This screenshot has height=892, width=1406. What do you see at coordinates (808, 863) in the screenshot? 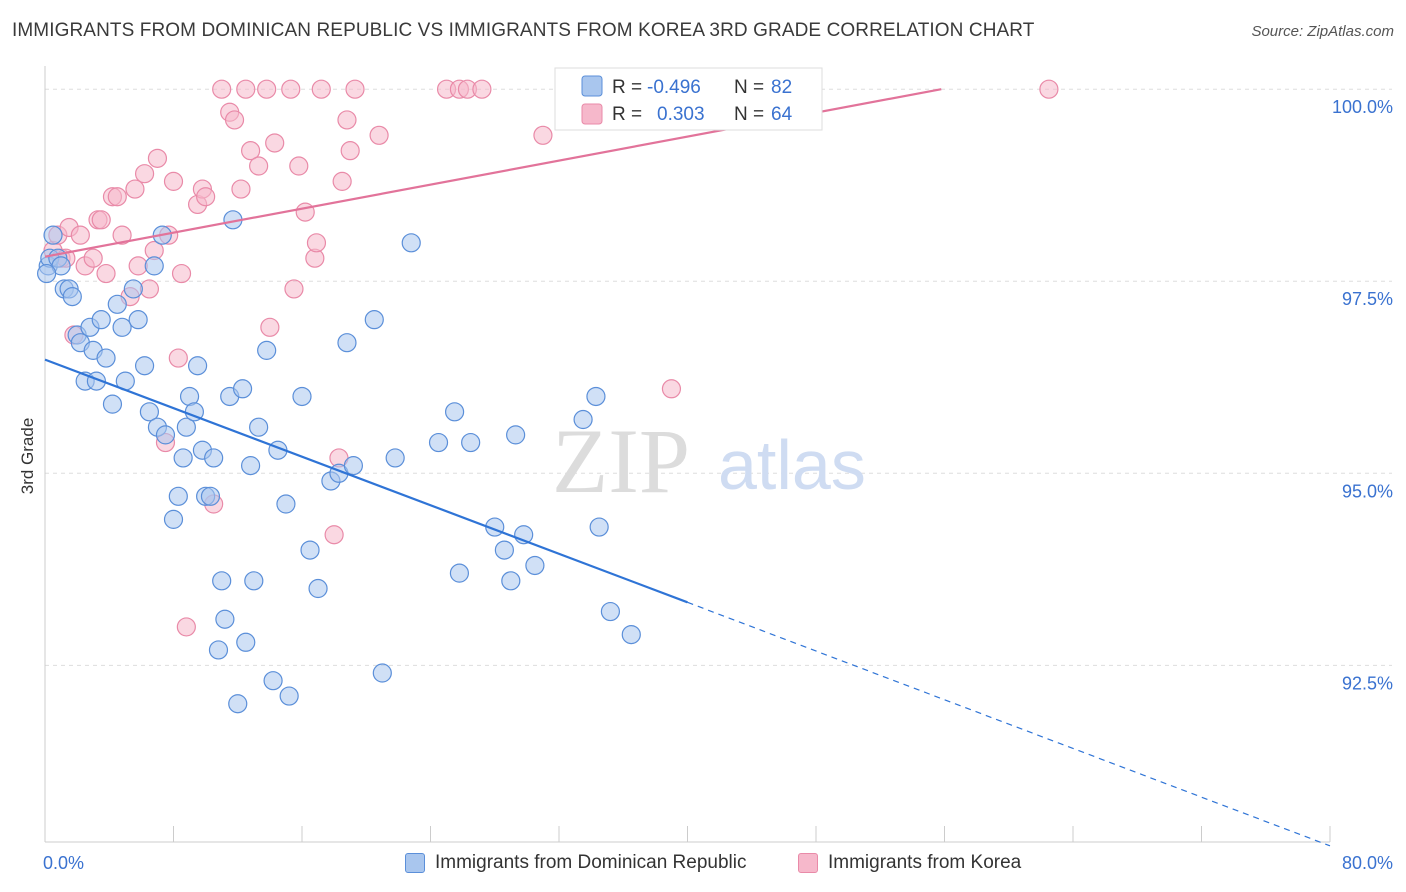
I see `legend-swatch-korea` at bounding box center [808, 863].